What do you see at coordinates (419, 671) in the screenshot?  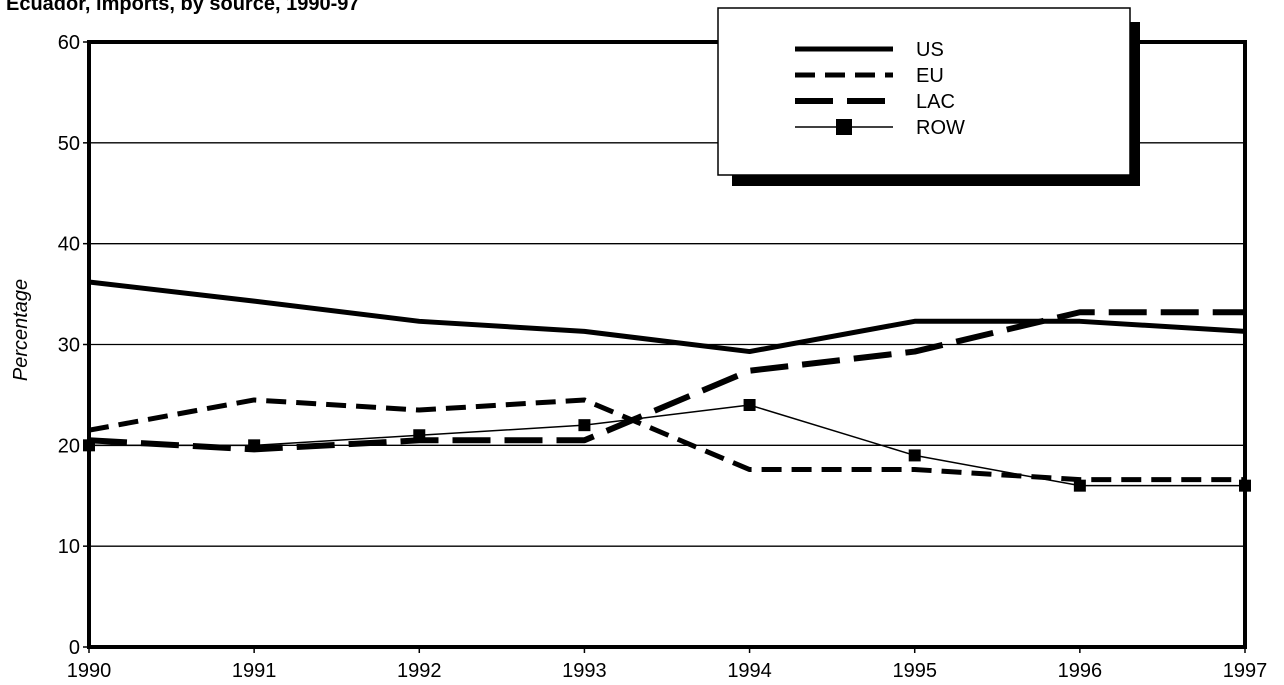 I see `x-tick-label: 1992` at bounding box center [419, 671].